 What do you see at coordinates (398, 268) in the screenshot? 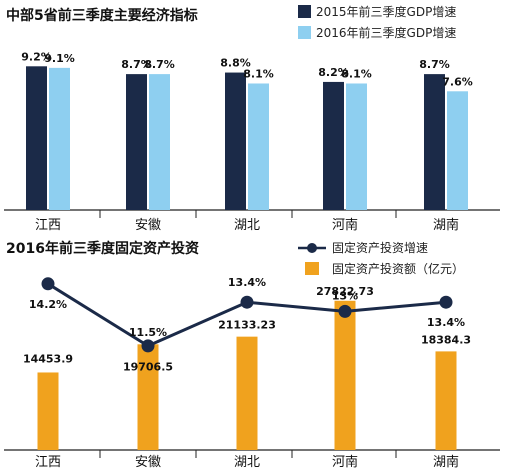
I see `legend2-label-investment: 固定资产投资额（亿元）` at bounding box center [398, 268].